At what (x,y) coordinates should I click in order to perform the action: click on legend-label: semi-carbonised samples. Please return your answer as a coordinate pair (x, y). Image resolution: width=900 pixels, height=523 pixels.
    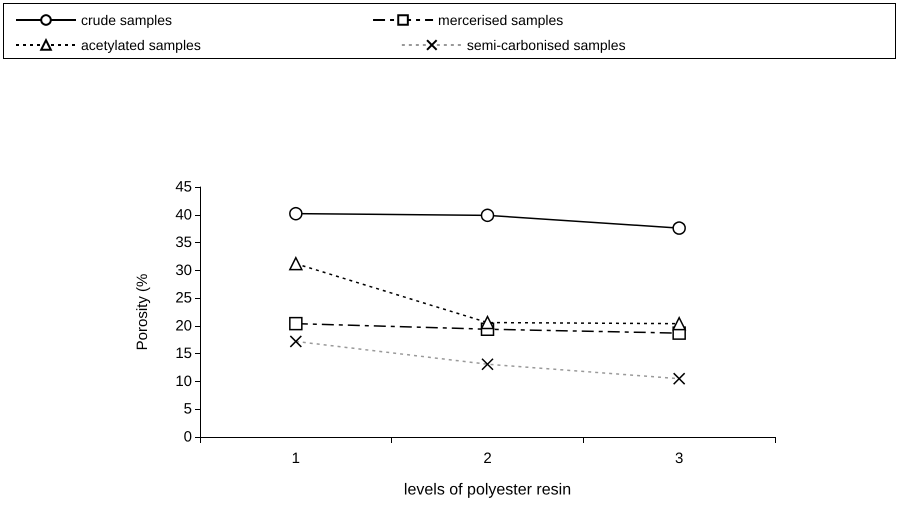
    Looking at the image, I should click on (546, 45).